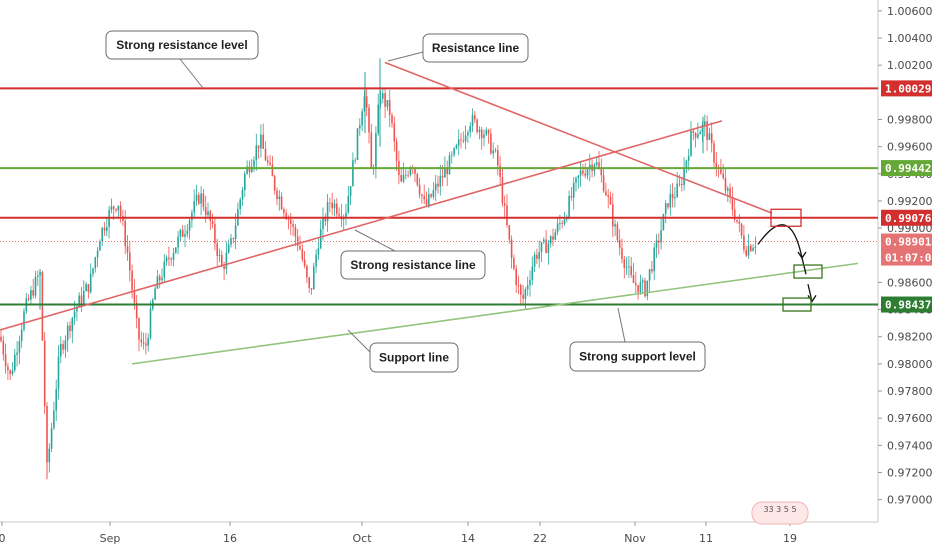 This screenshot has width=932, height=550. I want to click on time-axis: 0 Sep 16 Oct 14 22 Nov 11 19, so click(398, 533).